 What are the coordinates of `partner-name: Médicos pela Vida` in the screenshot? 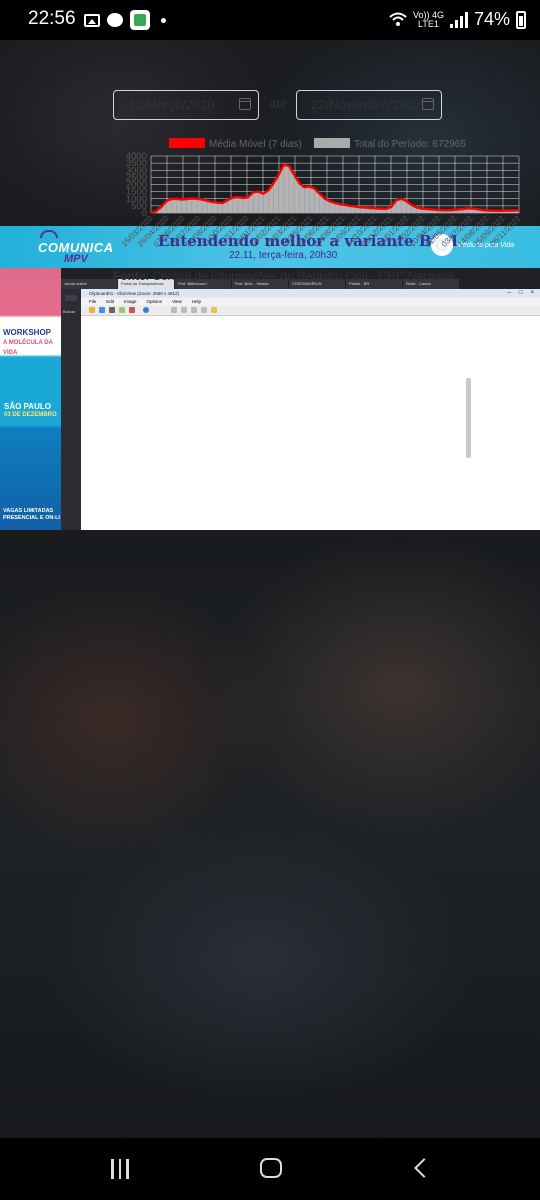 It's located at (486, 245).